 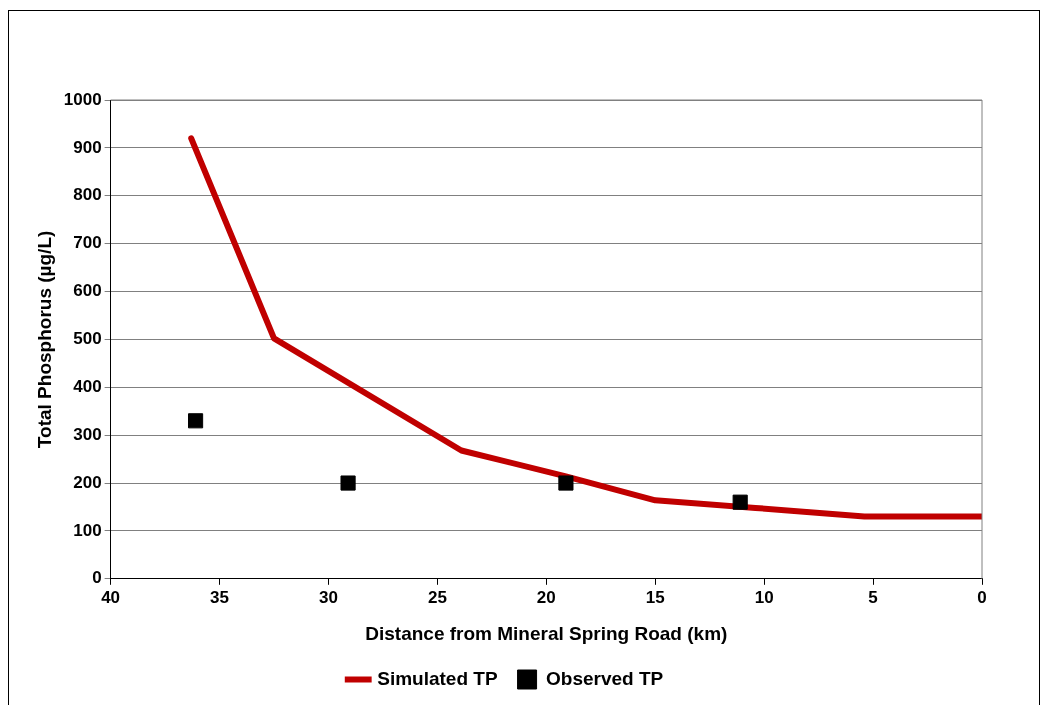 I want to click on x-tick-label: 25, so click(x=437, y=597).